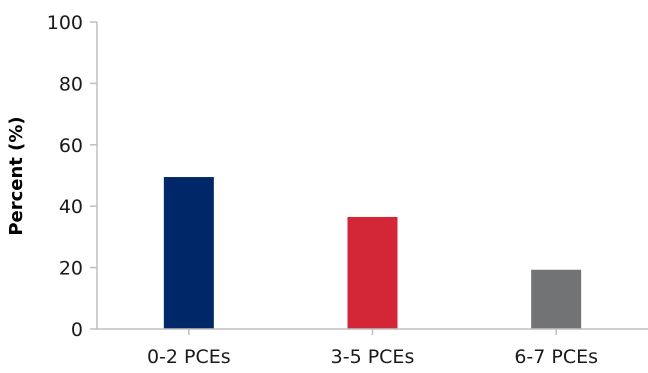 This screenshot has width=648, height=373. Describe the element at coordinates (373, 357) in the screenshot. I see `x-tick-label: 3-5 PCEs` at that location.